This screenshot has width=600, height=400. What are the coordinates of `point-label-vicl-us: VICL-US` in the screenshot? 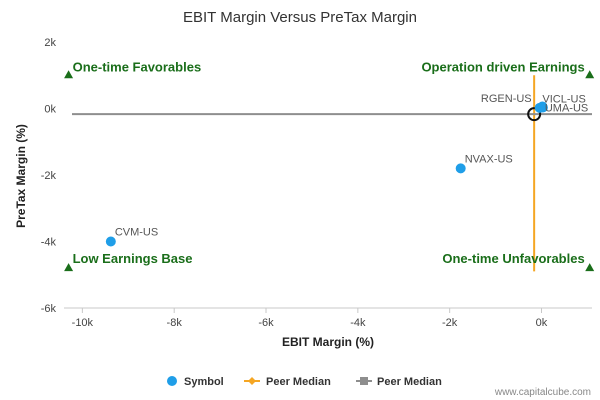 It's located at (563, 100).